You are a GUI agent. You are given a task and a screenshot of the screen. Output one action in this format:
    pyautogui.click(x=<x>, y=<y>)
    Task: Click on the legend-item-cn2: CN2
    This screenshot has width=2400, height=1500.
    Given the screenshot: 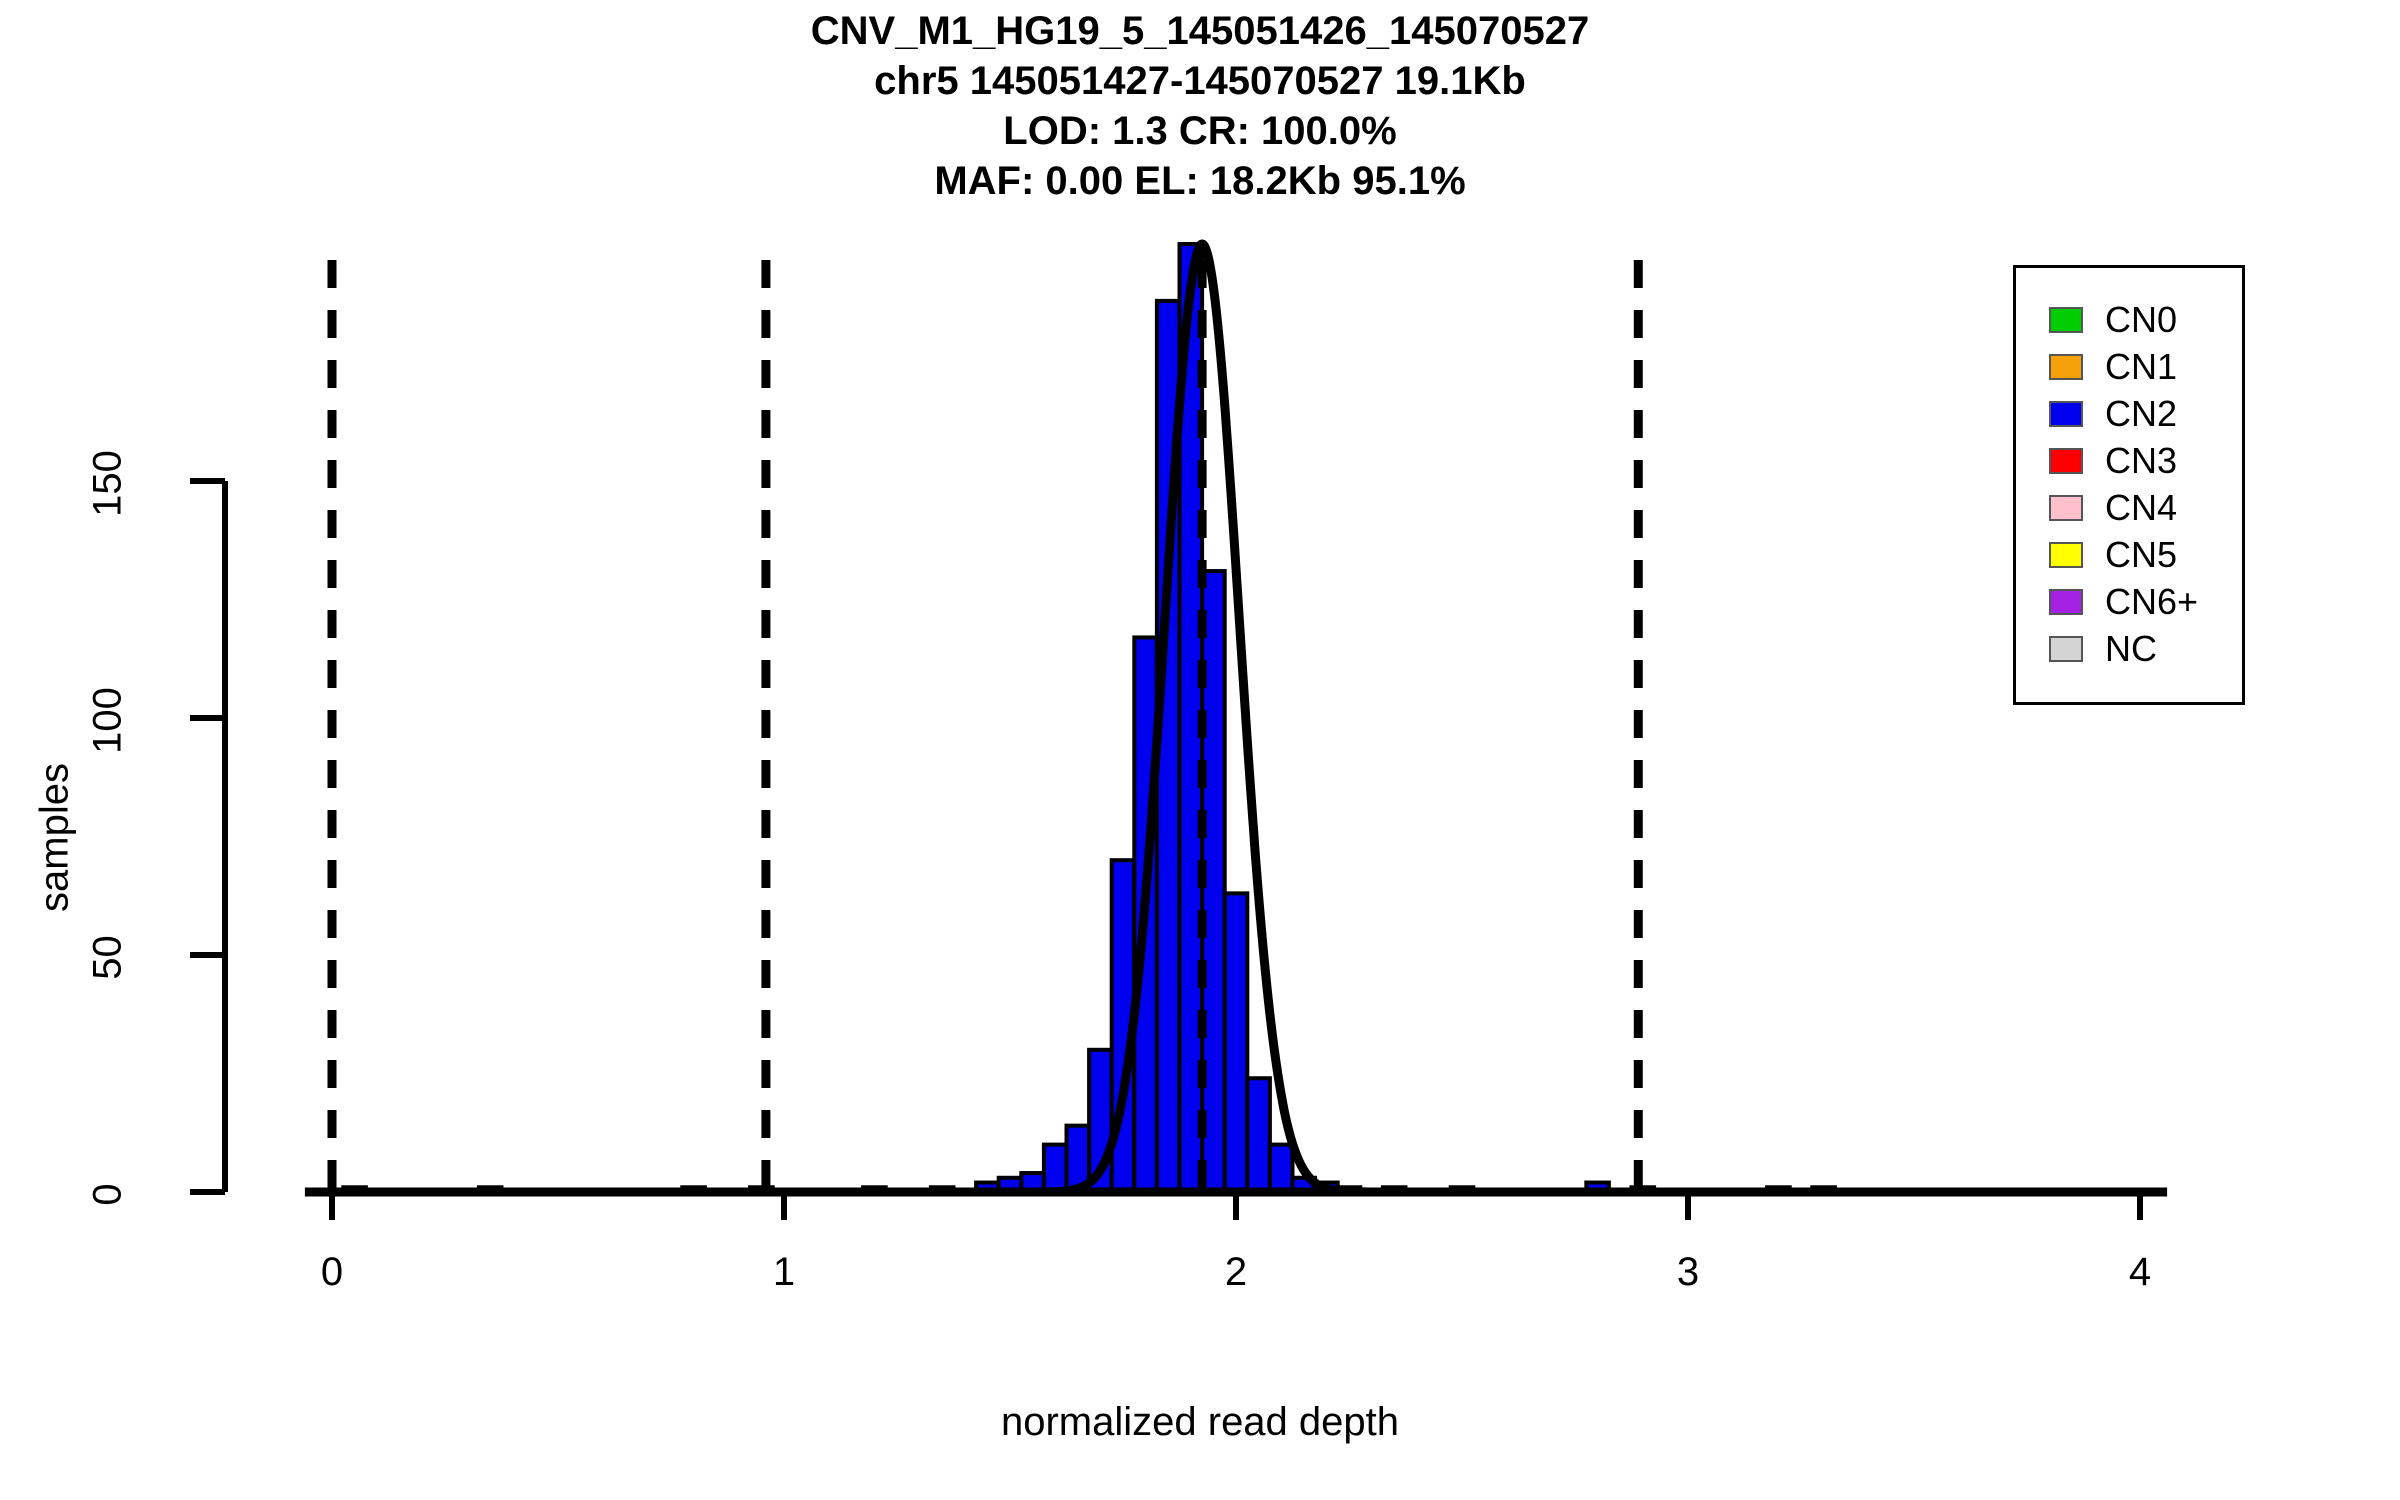 What is the action you would take?
    pyautogui.click(x=2129, y=413)
    